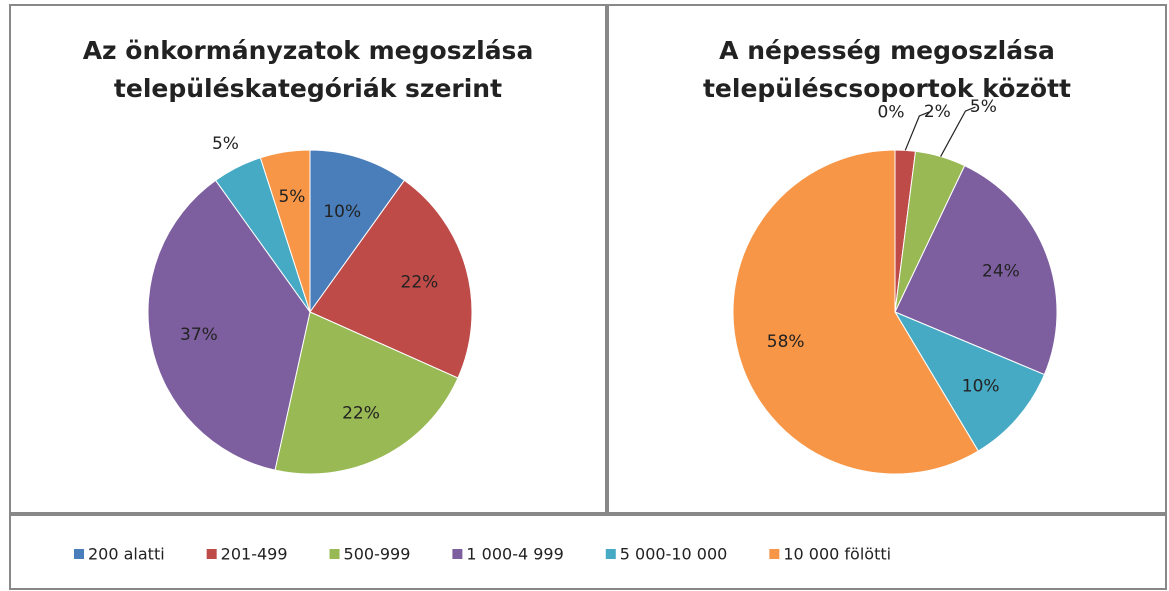  What do you see at coordinates (887, 88) in the screenshot?
I see `chart-title: településcsoportok között` at bounding box center [887, 88].